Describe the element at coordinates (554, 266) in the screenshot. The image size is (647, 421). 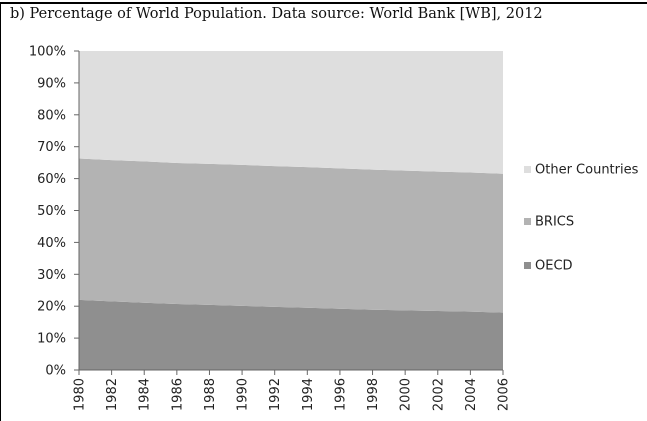
I see `legend-label-oecd: OECD` at that location.